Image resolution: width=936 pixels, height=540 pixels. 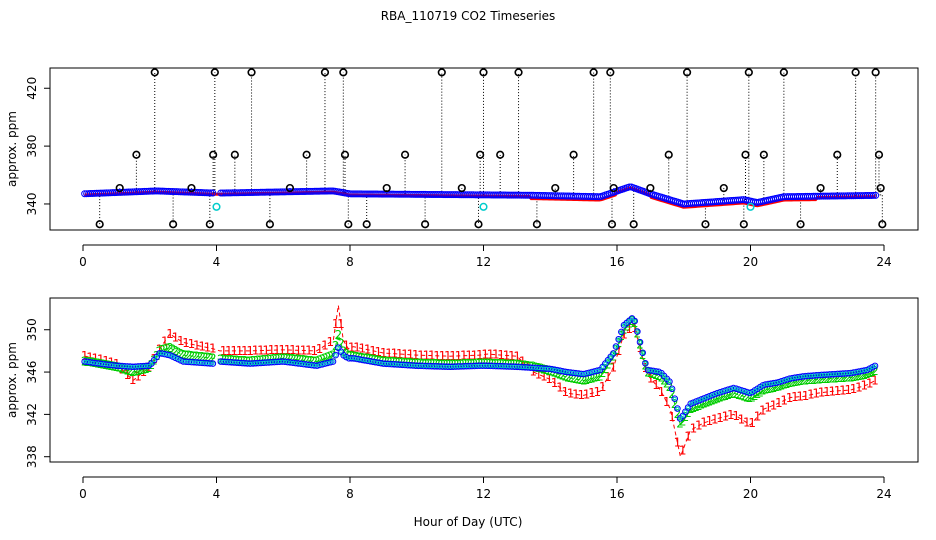 I want to click on top-x-tick-label: 20, so click(x=750, y=262).